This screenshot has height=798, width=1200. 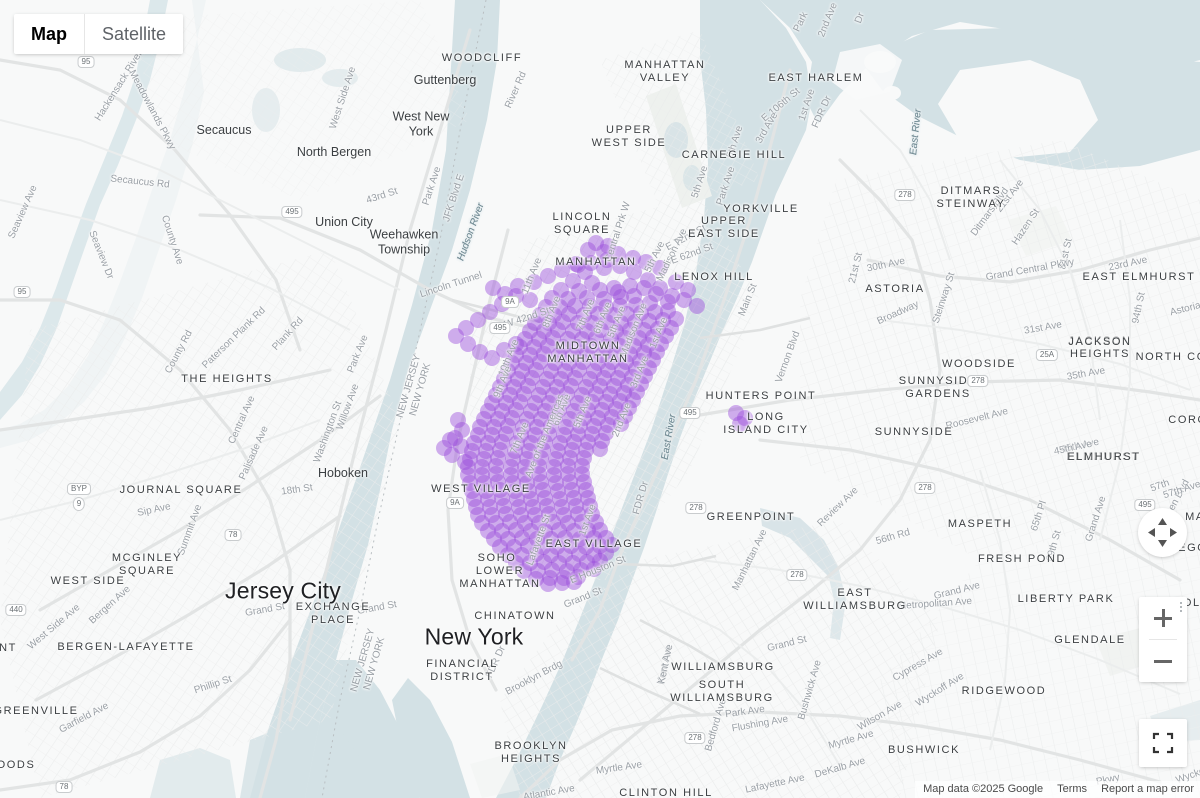 I want to click on neighborhood-label: WOODCLIFF, so click(x=482, y=58).